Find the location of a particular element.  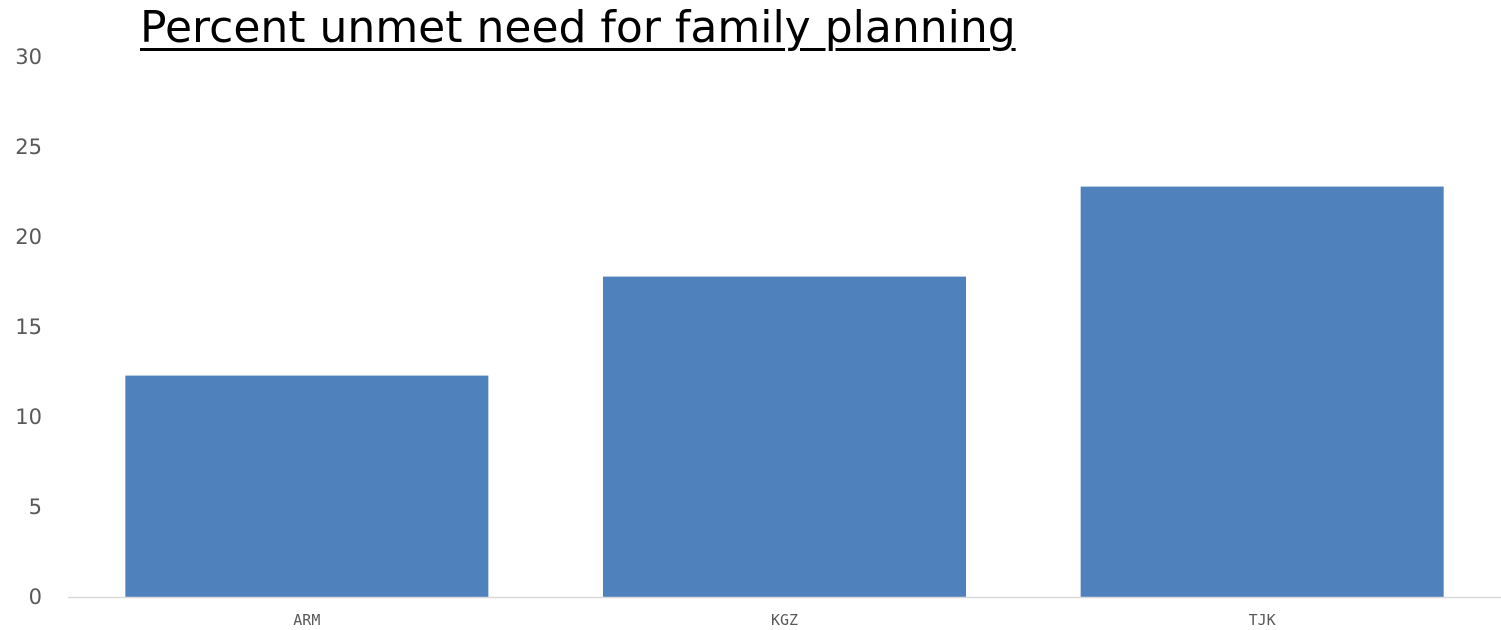

y-axis-ticks: 0 5 10 15 20 25 30 is located at coordinates (28, 327).